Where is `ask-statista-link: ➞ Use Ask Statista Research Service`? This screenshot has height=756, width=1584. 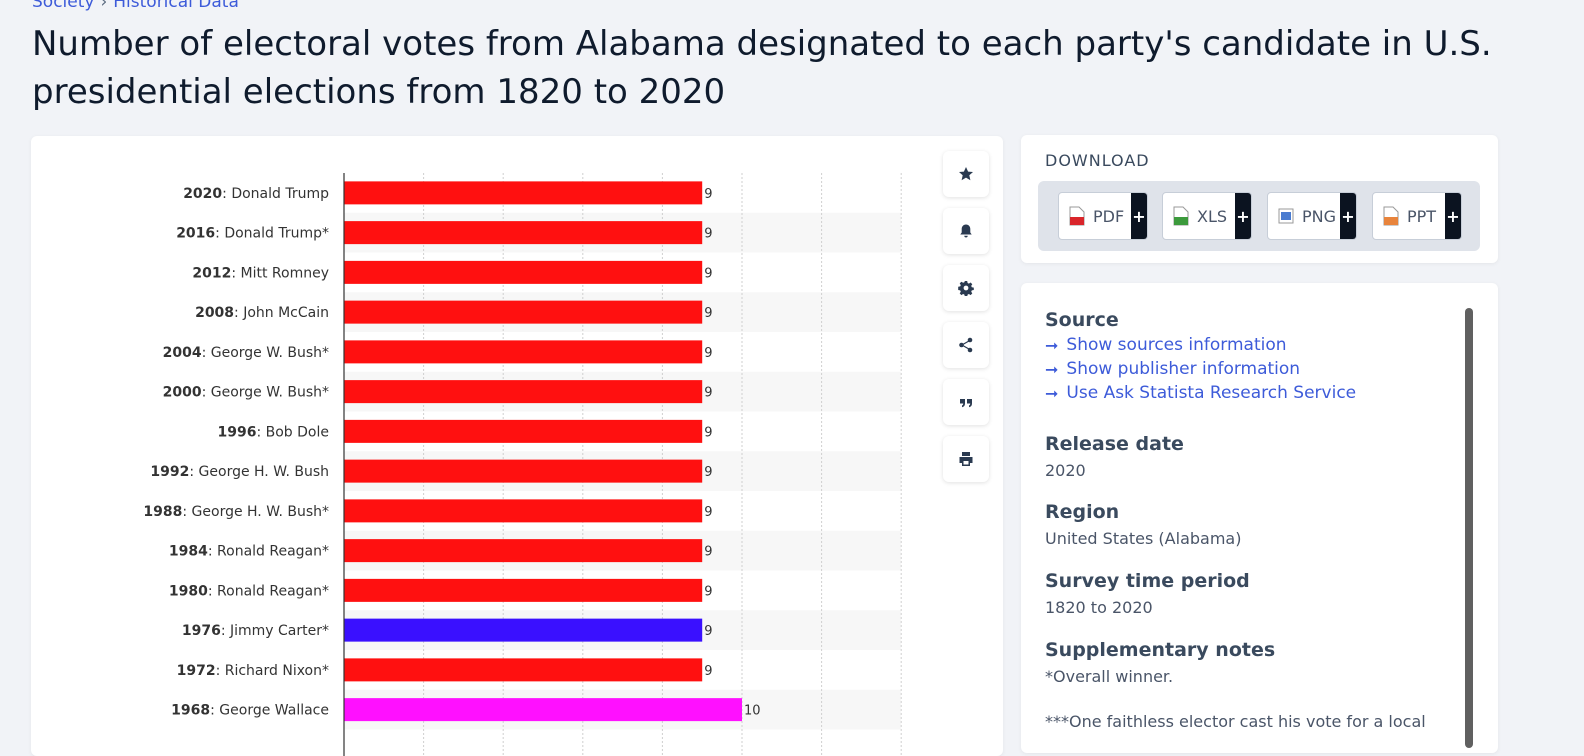 ask-statista-link: ➞ Use Ask Statista Research Service is located at coordinates (1200, 393).